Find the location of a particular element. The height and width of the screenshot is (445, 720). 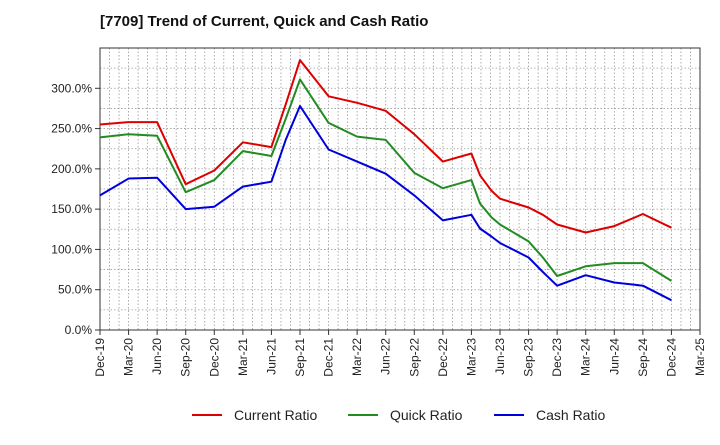

y-tick-label: 0.0% is located at coordinates (79, 330).